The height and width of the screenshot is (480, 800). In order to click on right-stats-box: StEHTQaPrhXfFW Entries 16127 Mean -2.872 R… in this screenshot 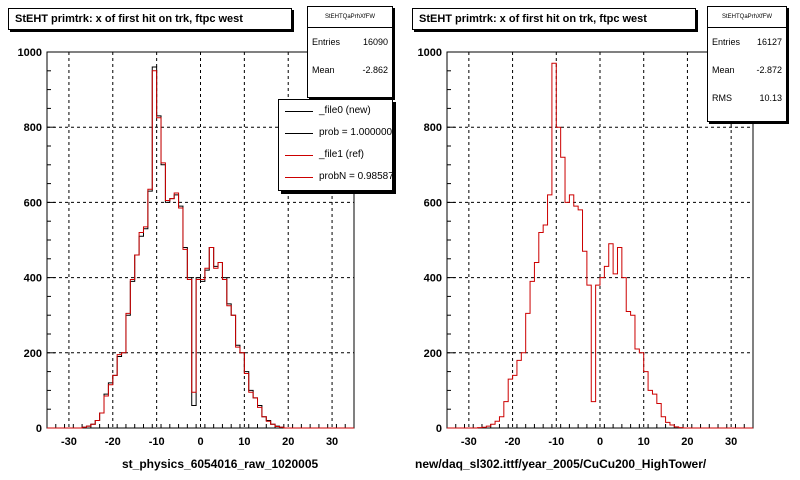, I will do `click(747, 64)`.